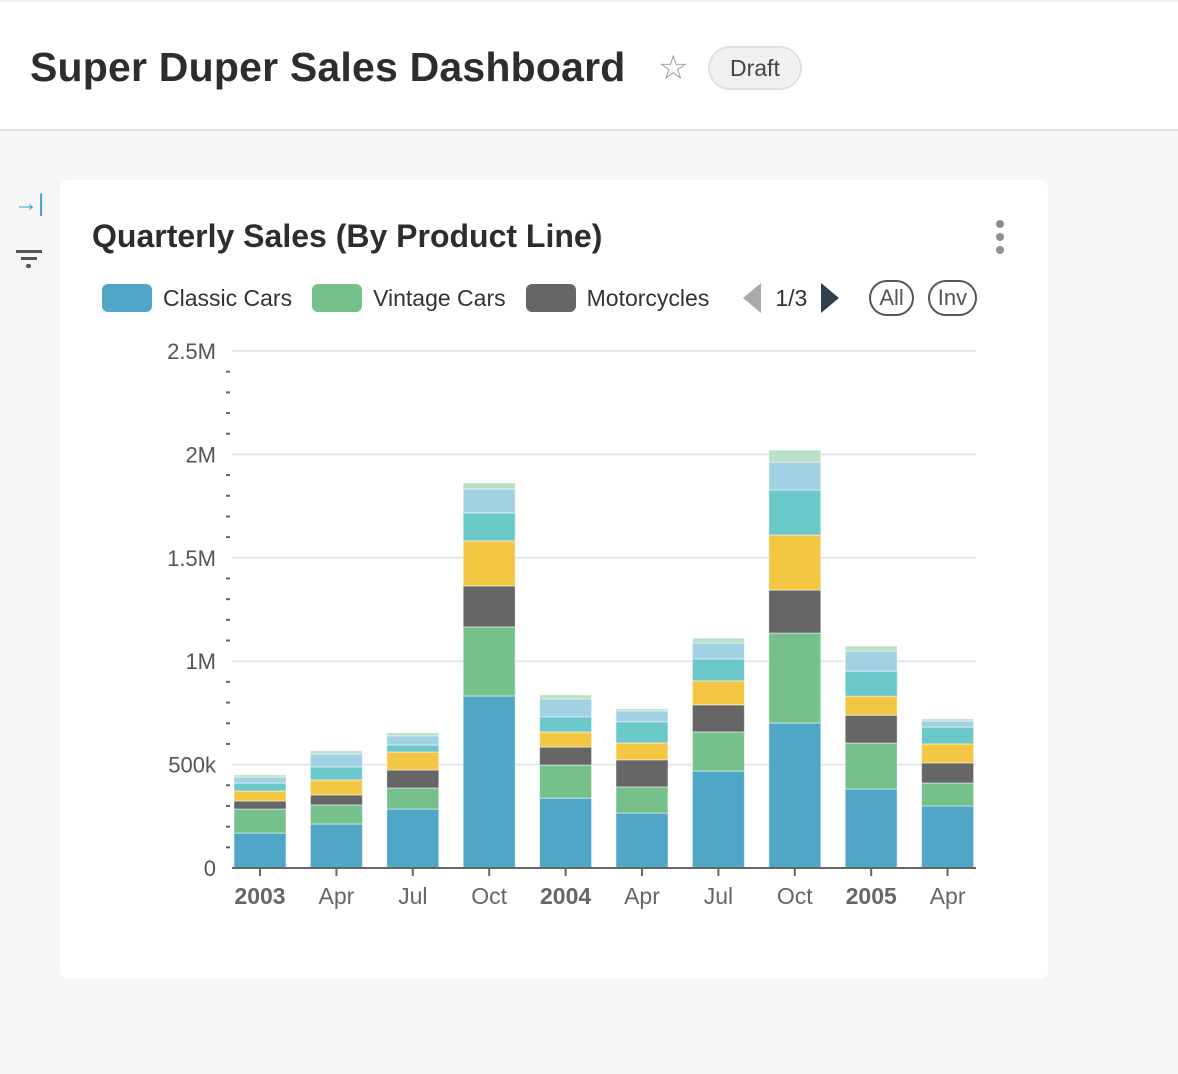 The image size is (1178, 1074). I want to click on legend-label: Classic Cars, so click(228, 297).